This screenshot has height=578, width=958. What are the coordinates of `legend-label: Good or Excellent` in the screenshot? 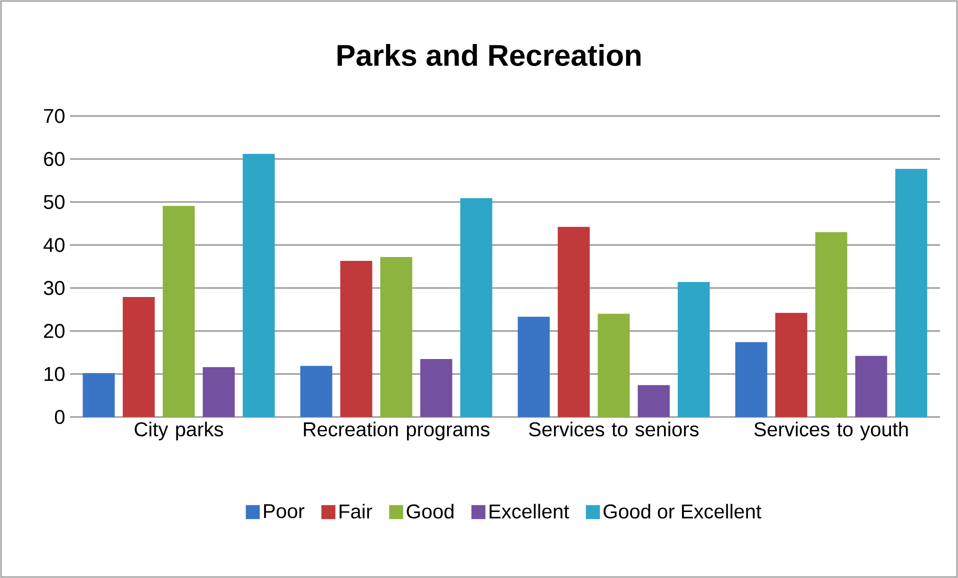 It's located at (683, 511).